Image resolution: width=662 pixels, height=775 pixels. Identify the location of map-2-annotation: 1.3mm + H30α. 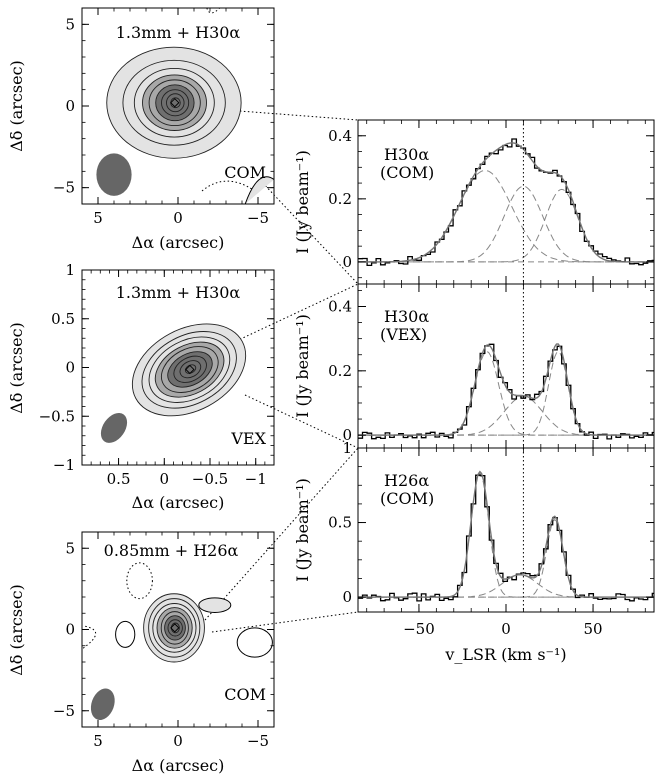
(178, 292).